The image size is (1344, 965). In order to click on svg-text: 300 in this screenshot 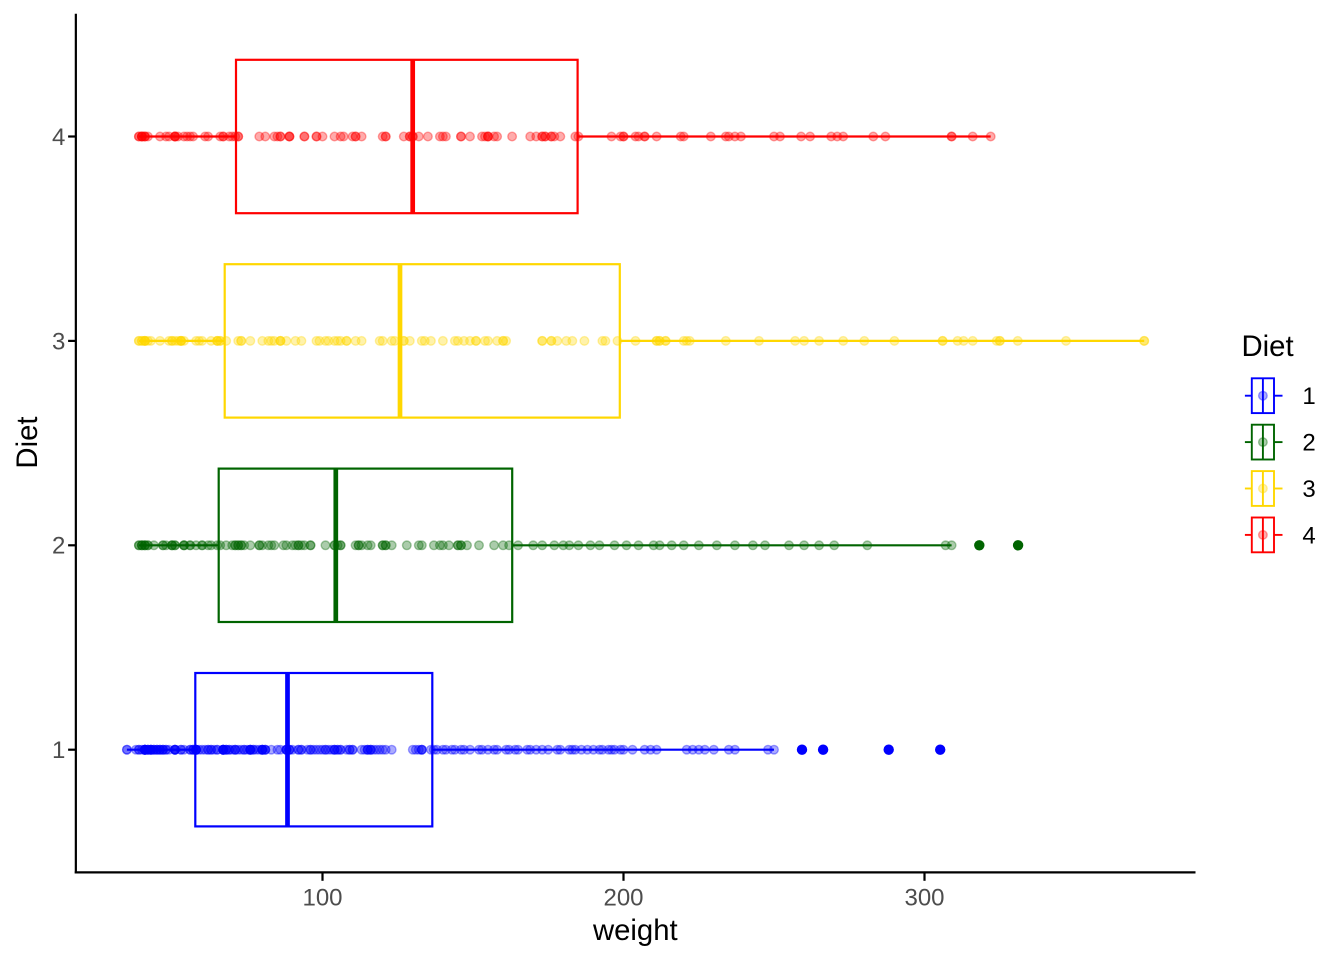, I will do `click(924, 898)`.